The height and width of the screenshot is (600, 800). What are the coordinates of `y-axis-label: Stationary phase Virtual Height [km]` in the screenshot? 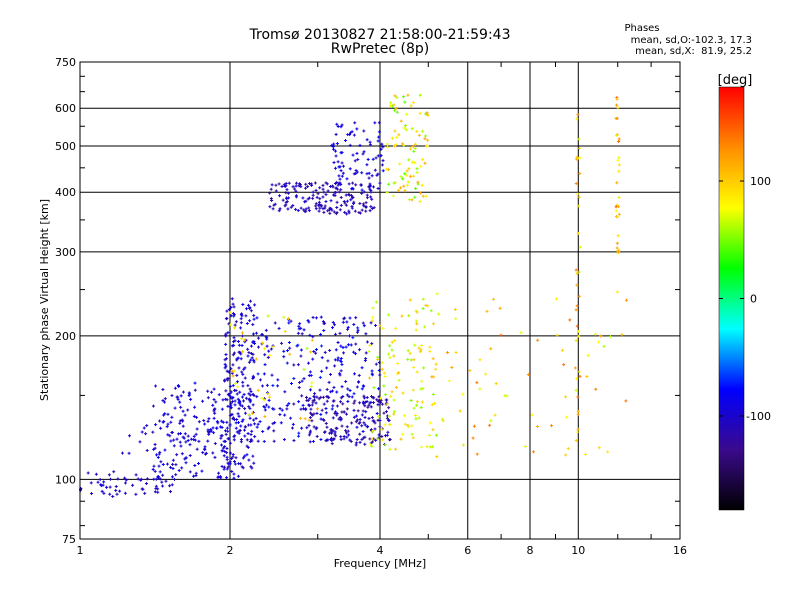 It's located at (44, 300).